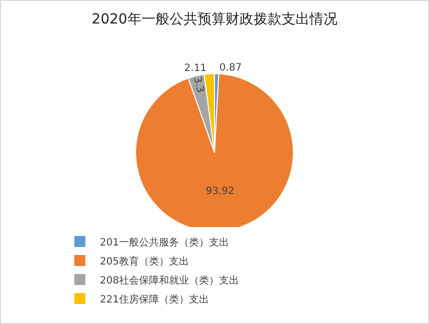  What do you see at coordinates (169, 280) in the screenshot?
I see `legend-label: 208社会保障和就业（类）支出` at bounding box center [169, 280].